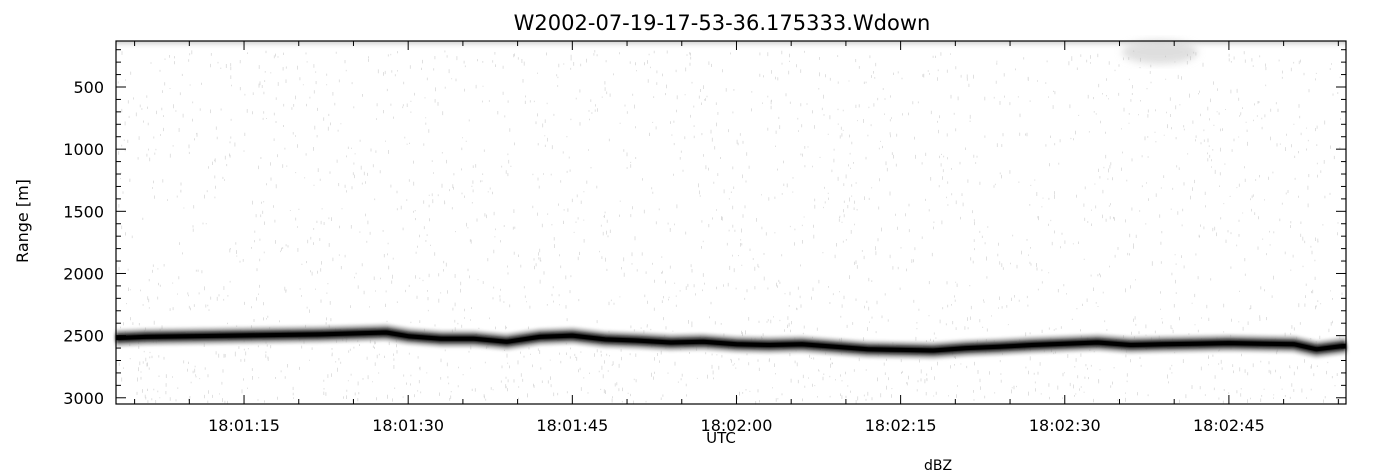  Describe the element at coordinates (408, 425) in the screenshot. I see `x-tick-label: 18:01:30` at that location.